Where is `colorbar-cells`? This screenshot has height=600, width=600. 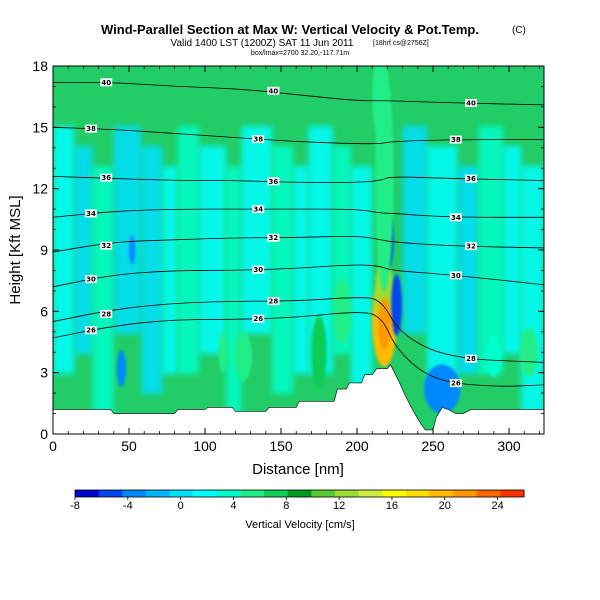 colorbar-cells is located at coordinates (300, 493).